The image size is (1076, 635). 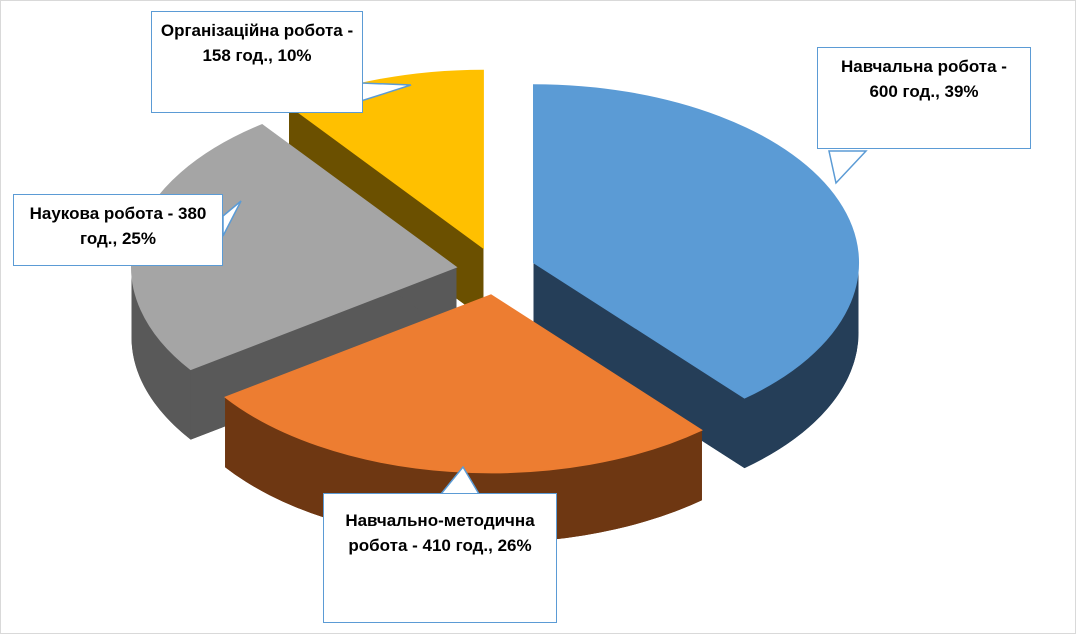 I want to click on data-label: Наукова робота - 380 год., 25%, so click(x=118, y=230).